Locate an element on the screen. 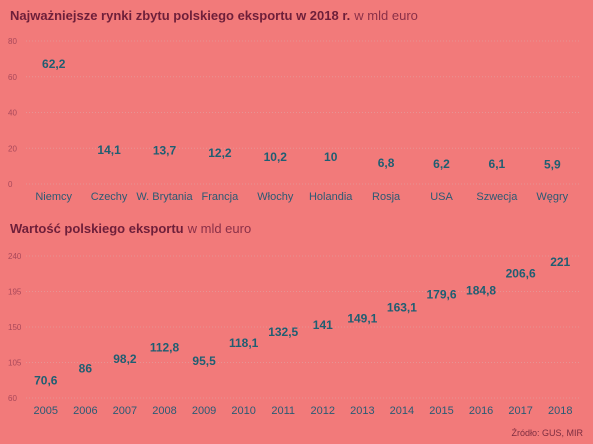 This screenshot has height=444, width=593. x-tick-label: 2005 is located at coordinates (46, 411).